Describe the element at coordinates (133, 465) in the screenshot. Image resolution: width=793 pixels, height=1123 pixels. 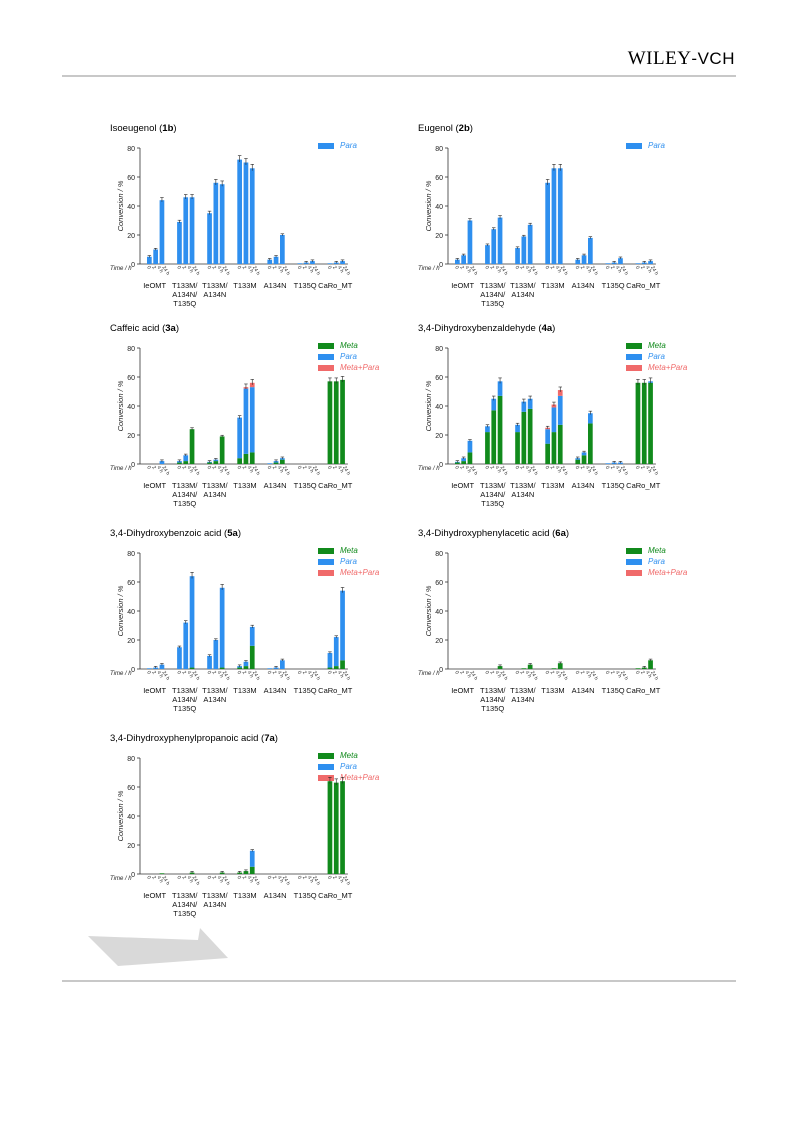
I see `y-tick-label: 0` at that location.